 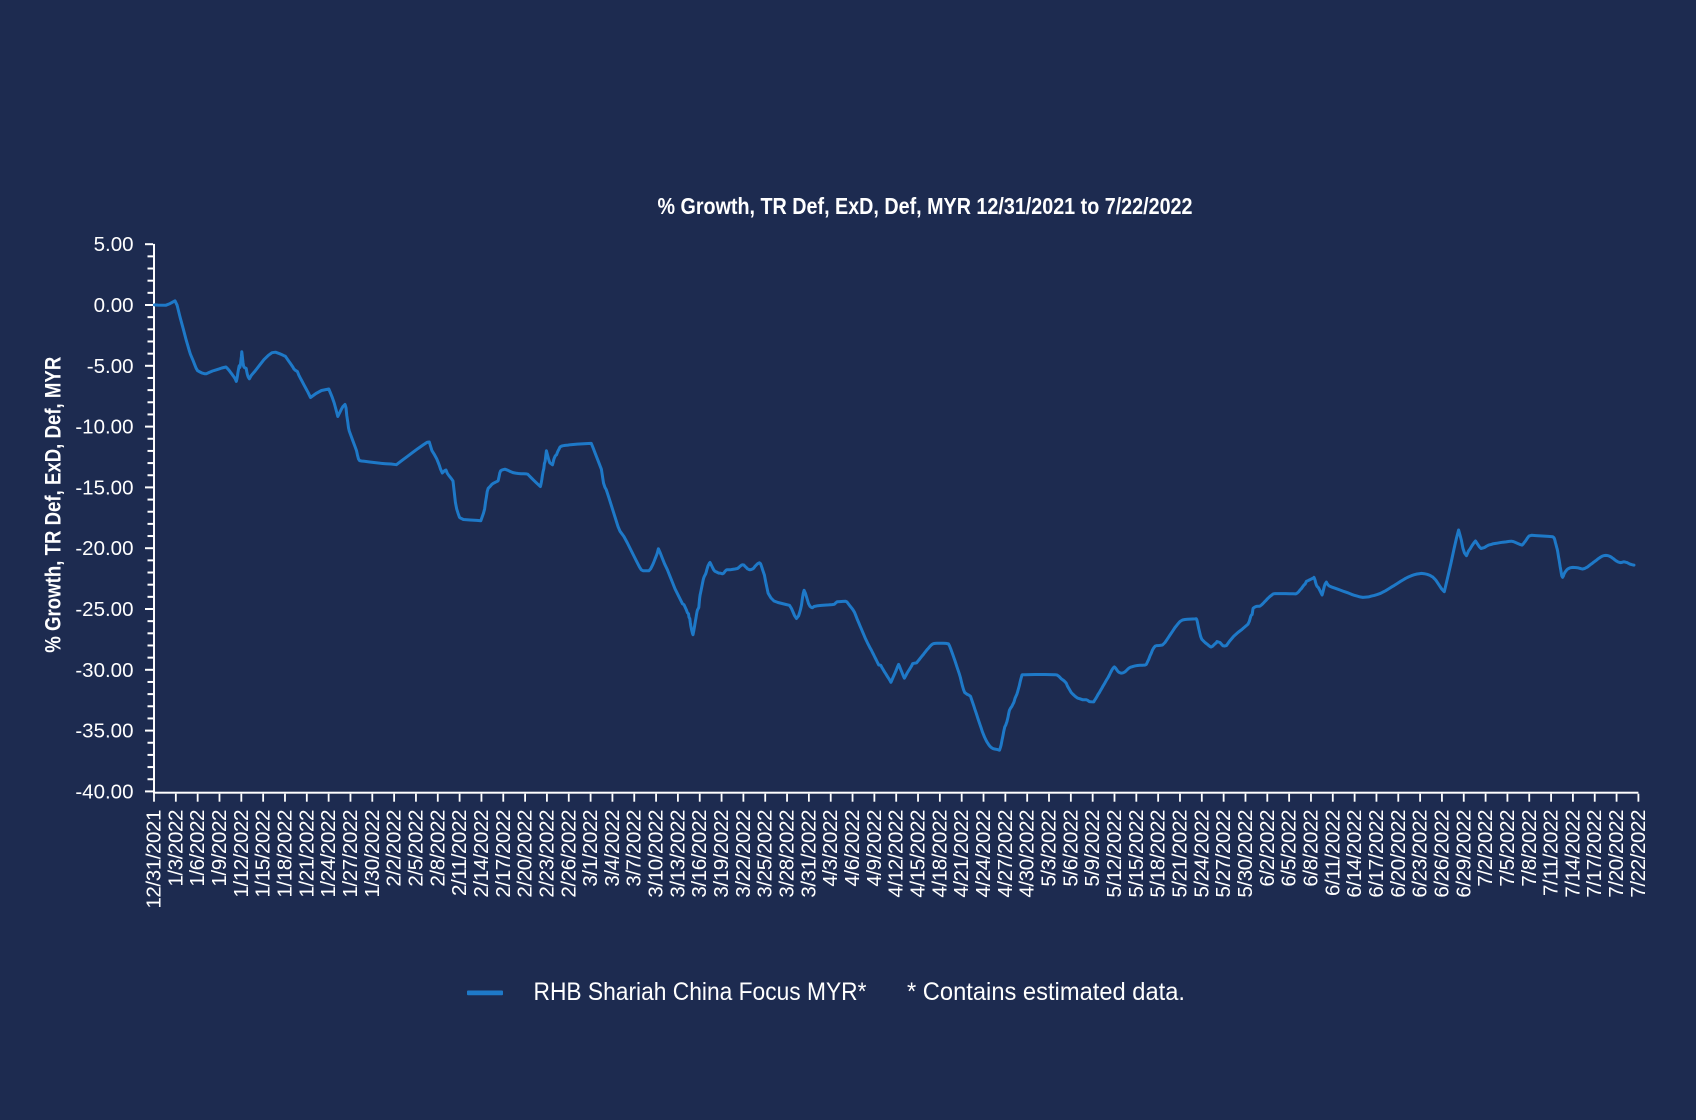 What do you see at coordinates (104, 670) in the screenshot?
I see `svg-text: -30.00` at bounding box center [104, 670].